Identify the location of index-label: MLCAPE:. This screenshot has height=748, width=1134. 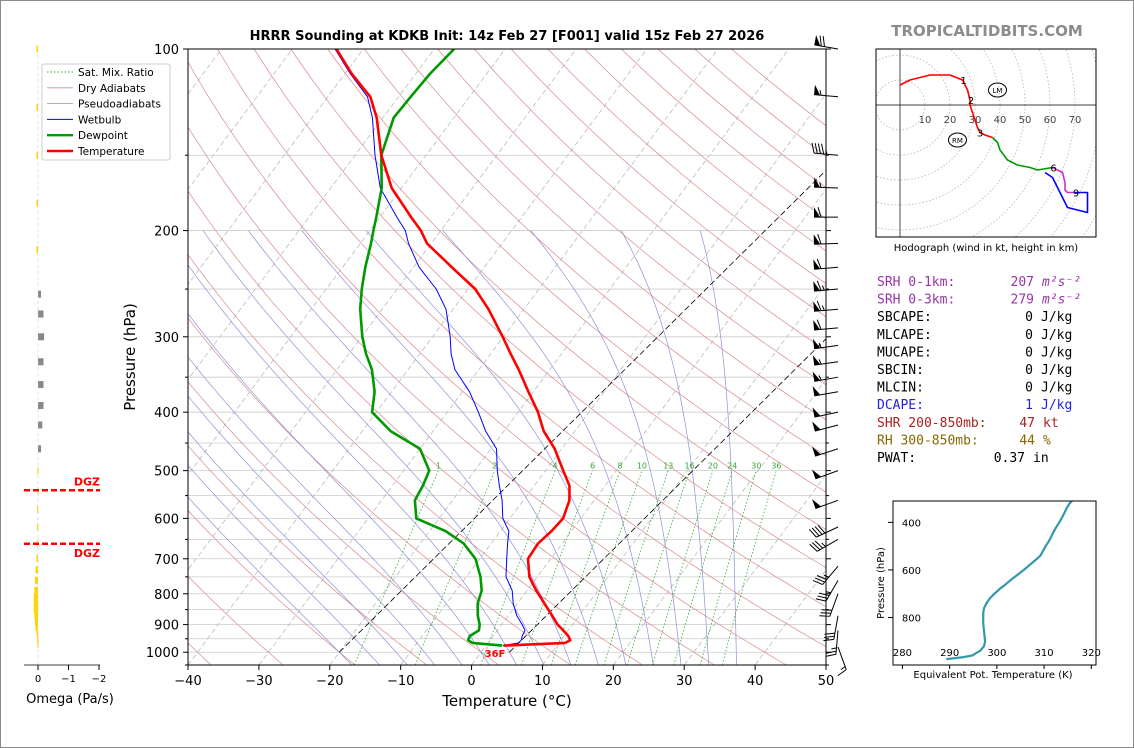
(904, 335).